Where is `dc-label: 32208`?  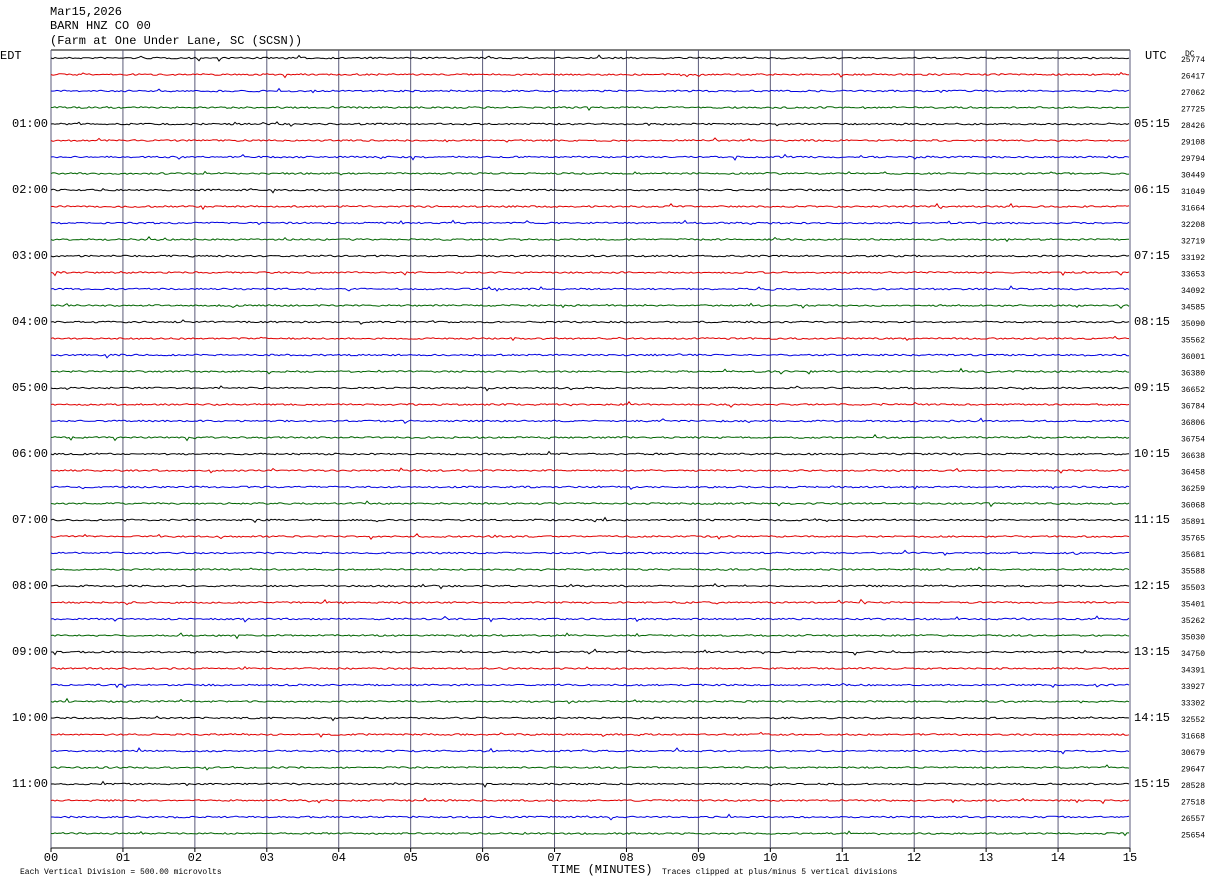
dc-label: 32208 is located at coordinates (1193, 225).